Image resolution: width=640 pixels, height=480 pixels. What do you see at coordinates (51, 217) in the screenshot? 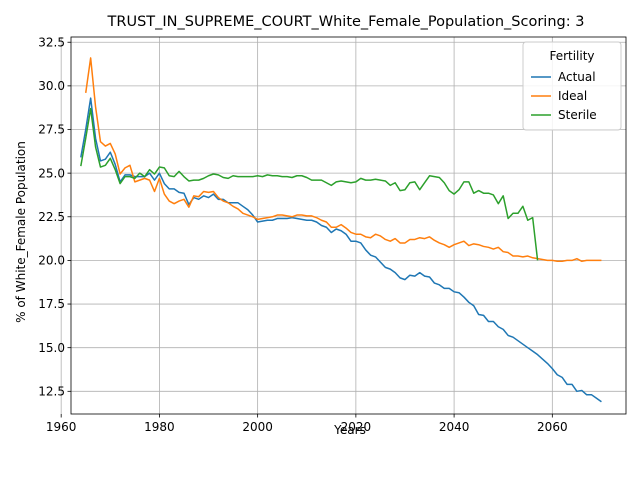
I see `y-tick-label: 22.5` at bounding box center [51, 217].